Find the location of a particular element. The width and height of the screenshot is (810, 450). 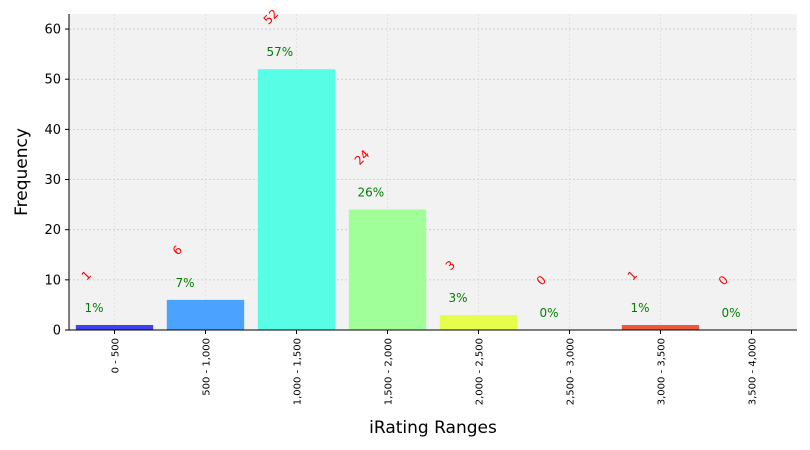

y-tick-label: 60 is located at coordinates (52, 30).